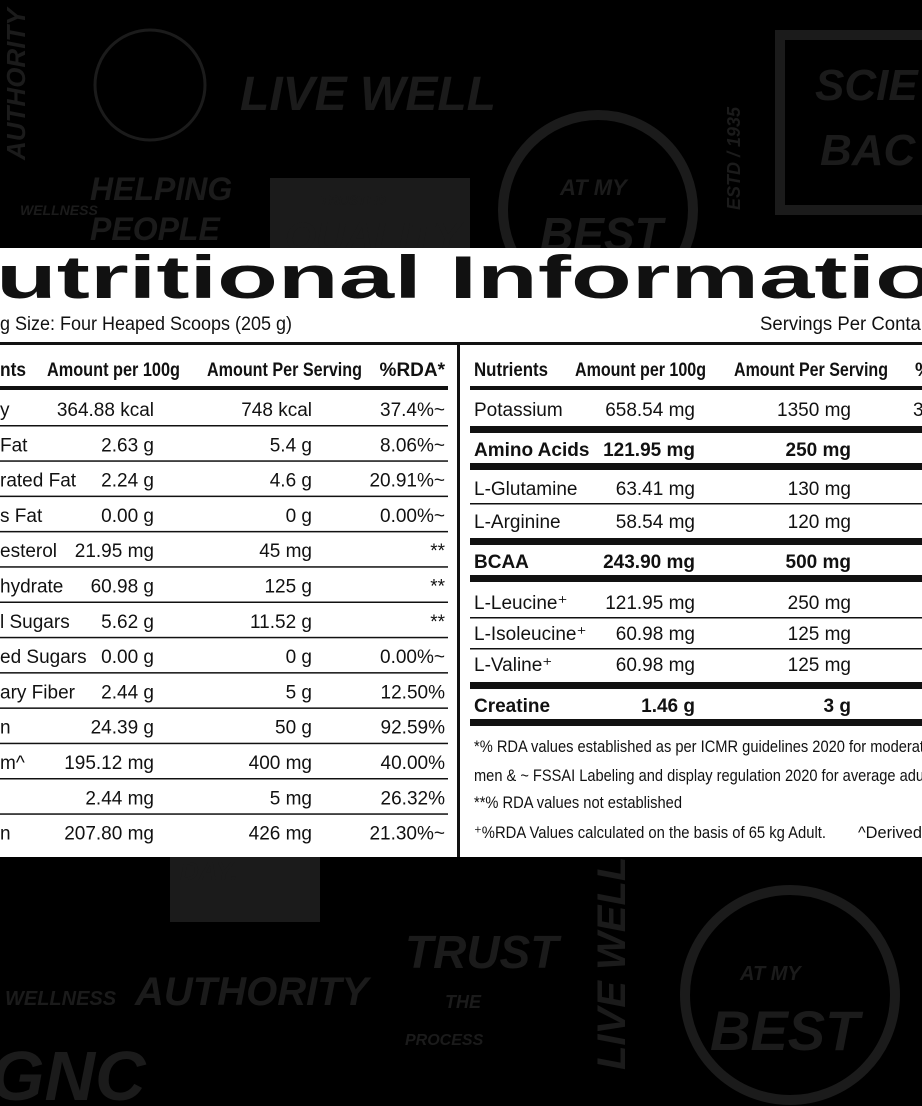 This screenshot has height=1106, width=922. What do you see at coordinates (284, 370) in the screenshot?
I see `column-header: Amount Per Serving` at bounding box center [284, 370].